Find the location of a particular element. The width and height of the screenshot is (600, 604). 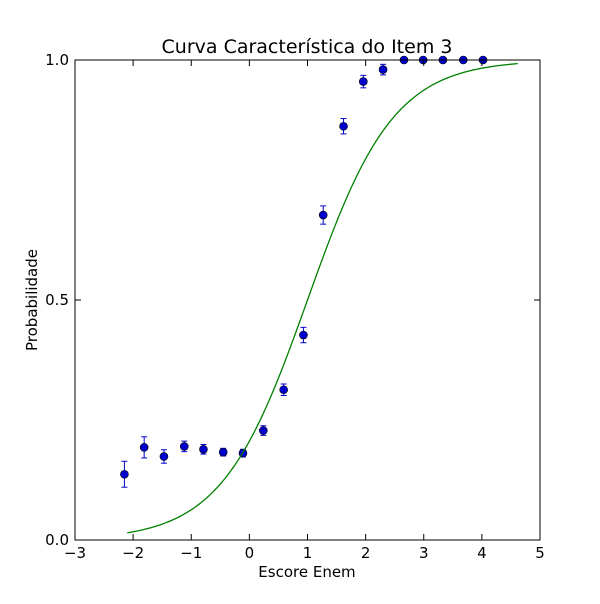

x-tick-label: −3 is located at coordinates (75, 553).